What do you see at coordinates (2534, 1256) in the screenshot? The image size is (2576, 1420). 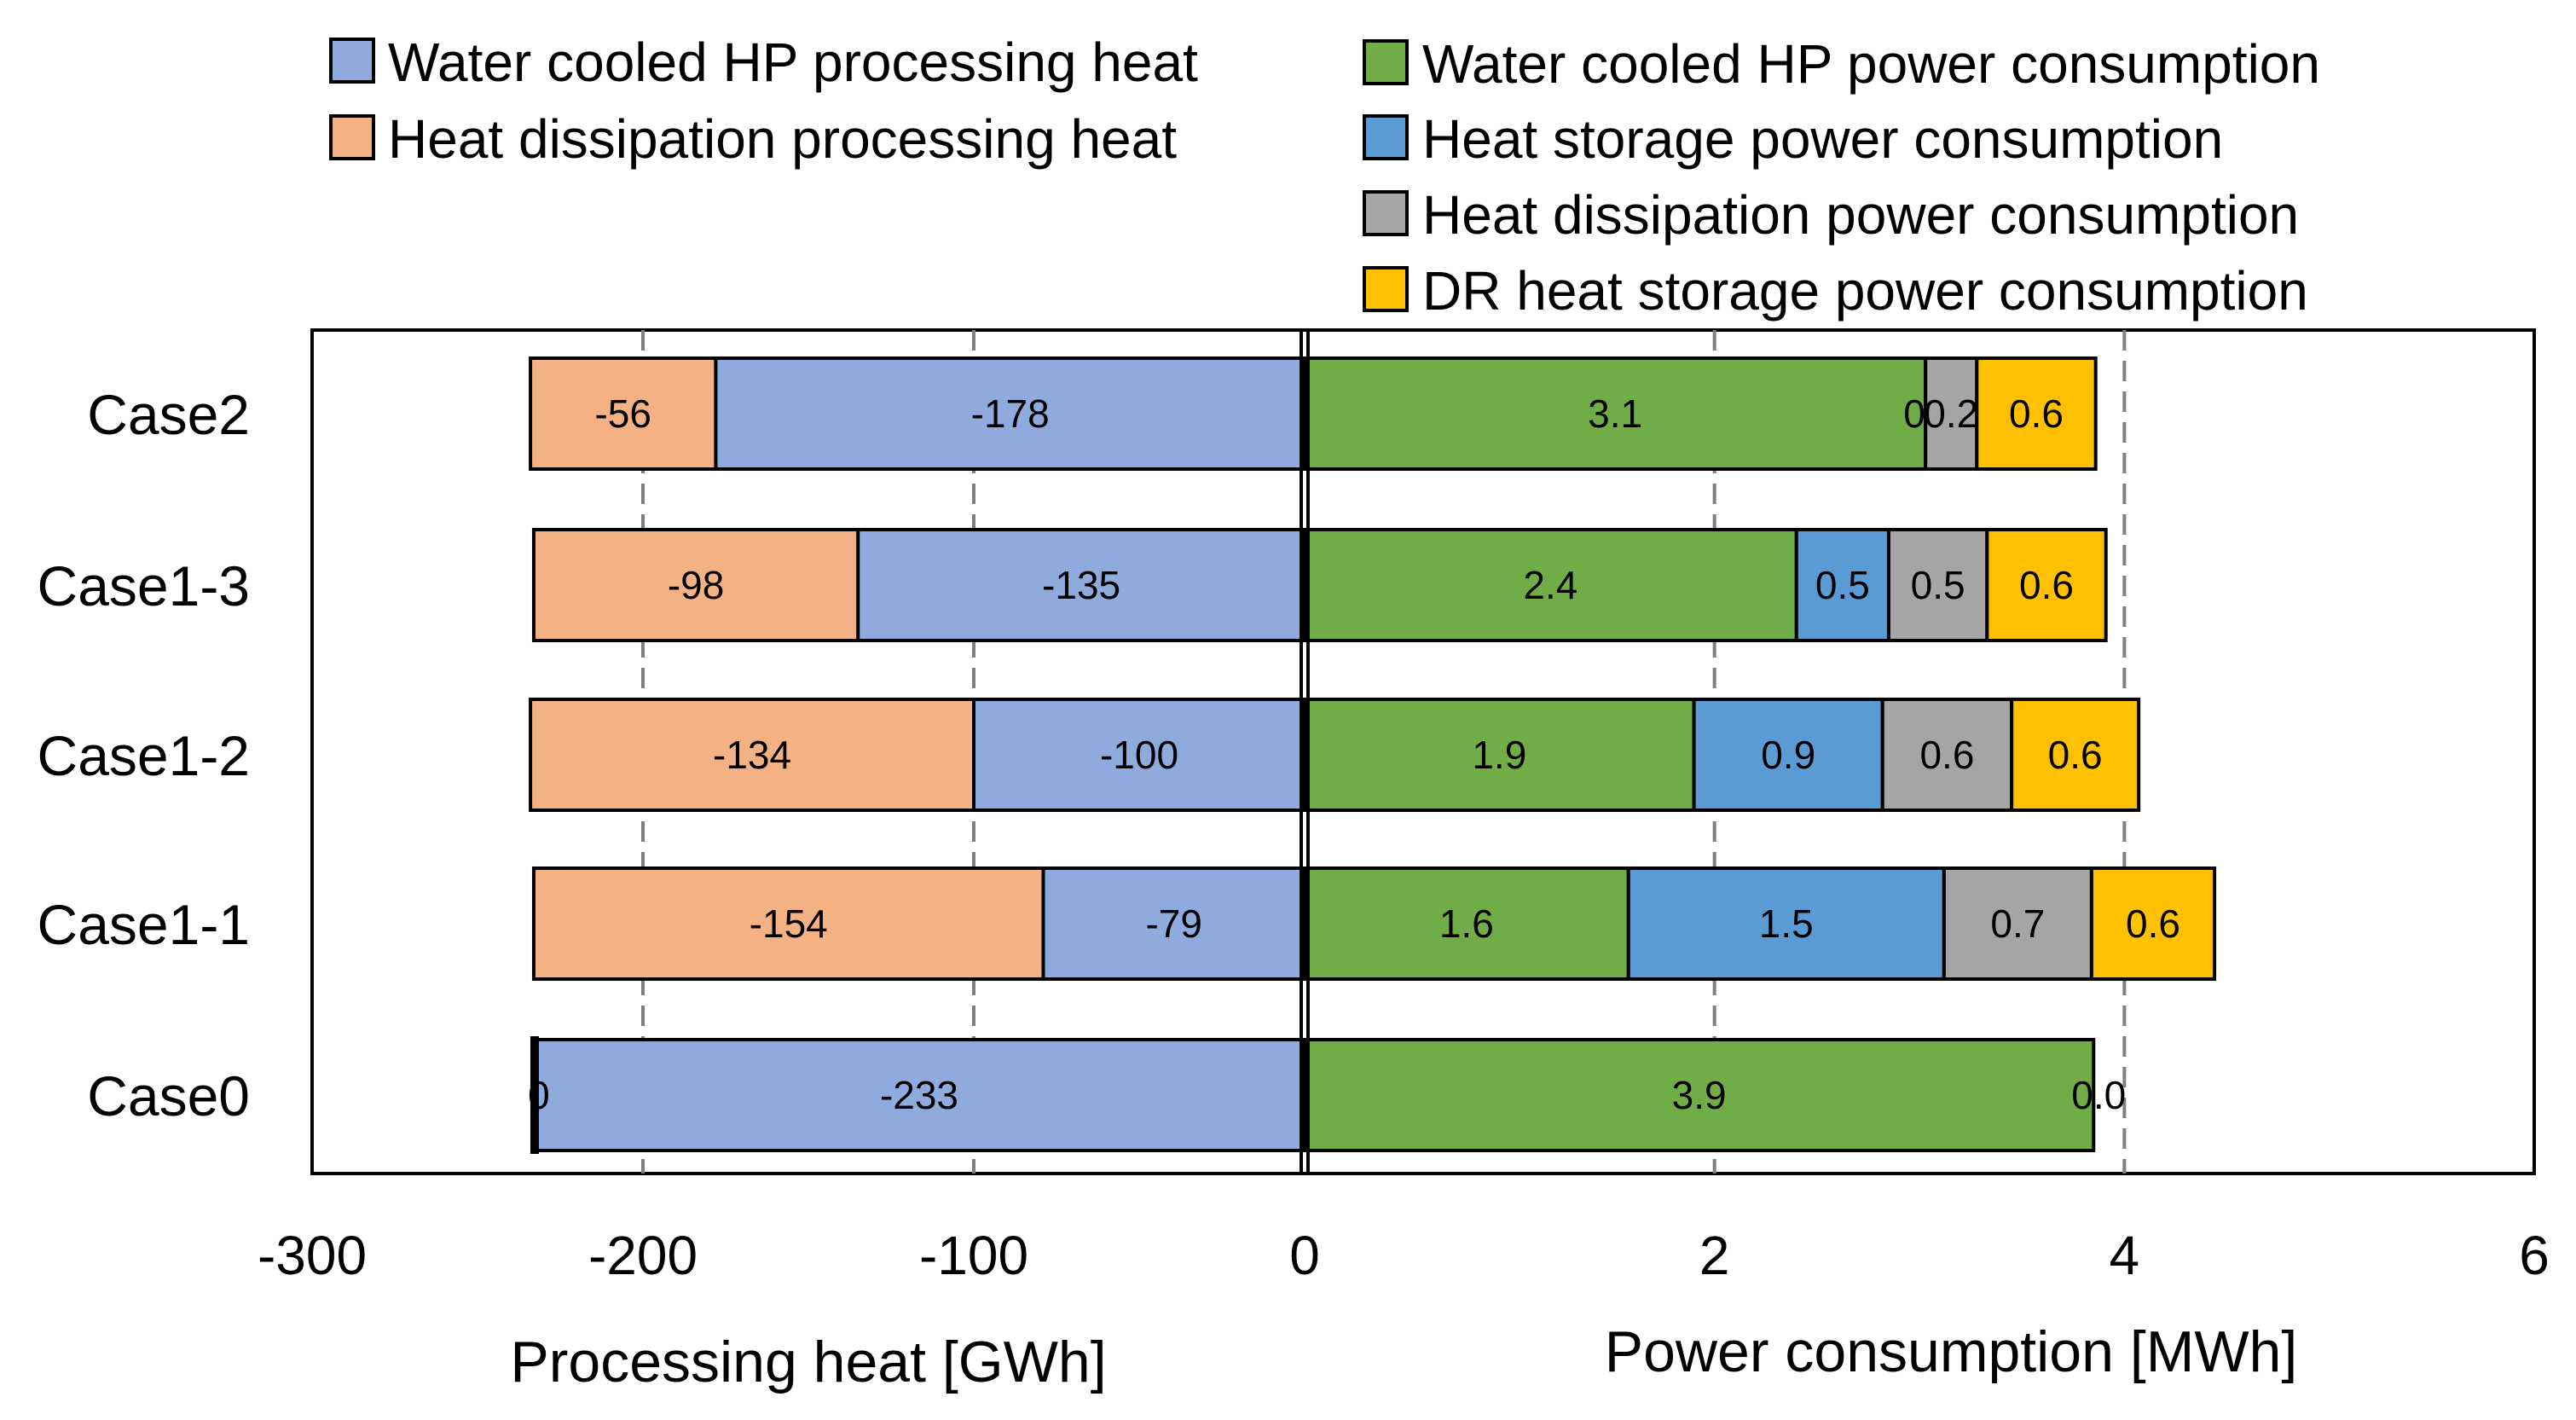 I see `tick-right-3: 6` at bounding box center [2534, 1256].